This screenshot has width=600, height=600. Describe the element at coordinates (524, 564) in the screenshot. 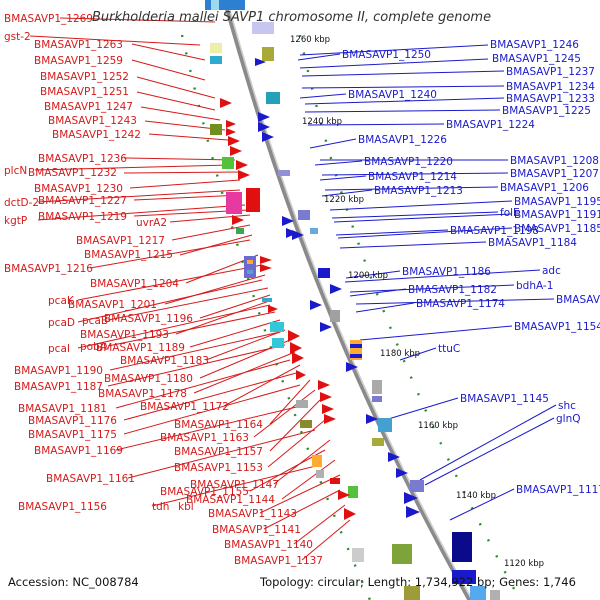

I see `scale-label: 1120 kbp` at that location.